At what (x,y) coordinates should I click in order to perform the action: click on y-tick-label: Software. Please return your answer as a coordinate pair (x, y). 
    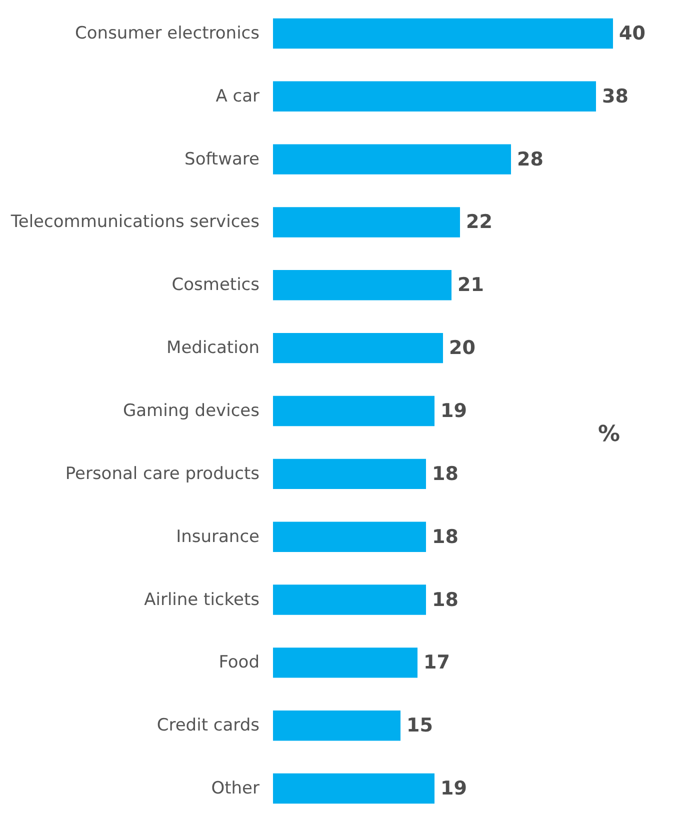
    Looking at the image, I should click on (222, 159).